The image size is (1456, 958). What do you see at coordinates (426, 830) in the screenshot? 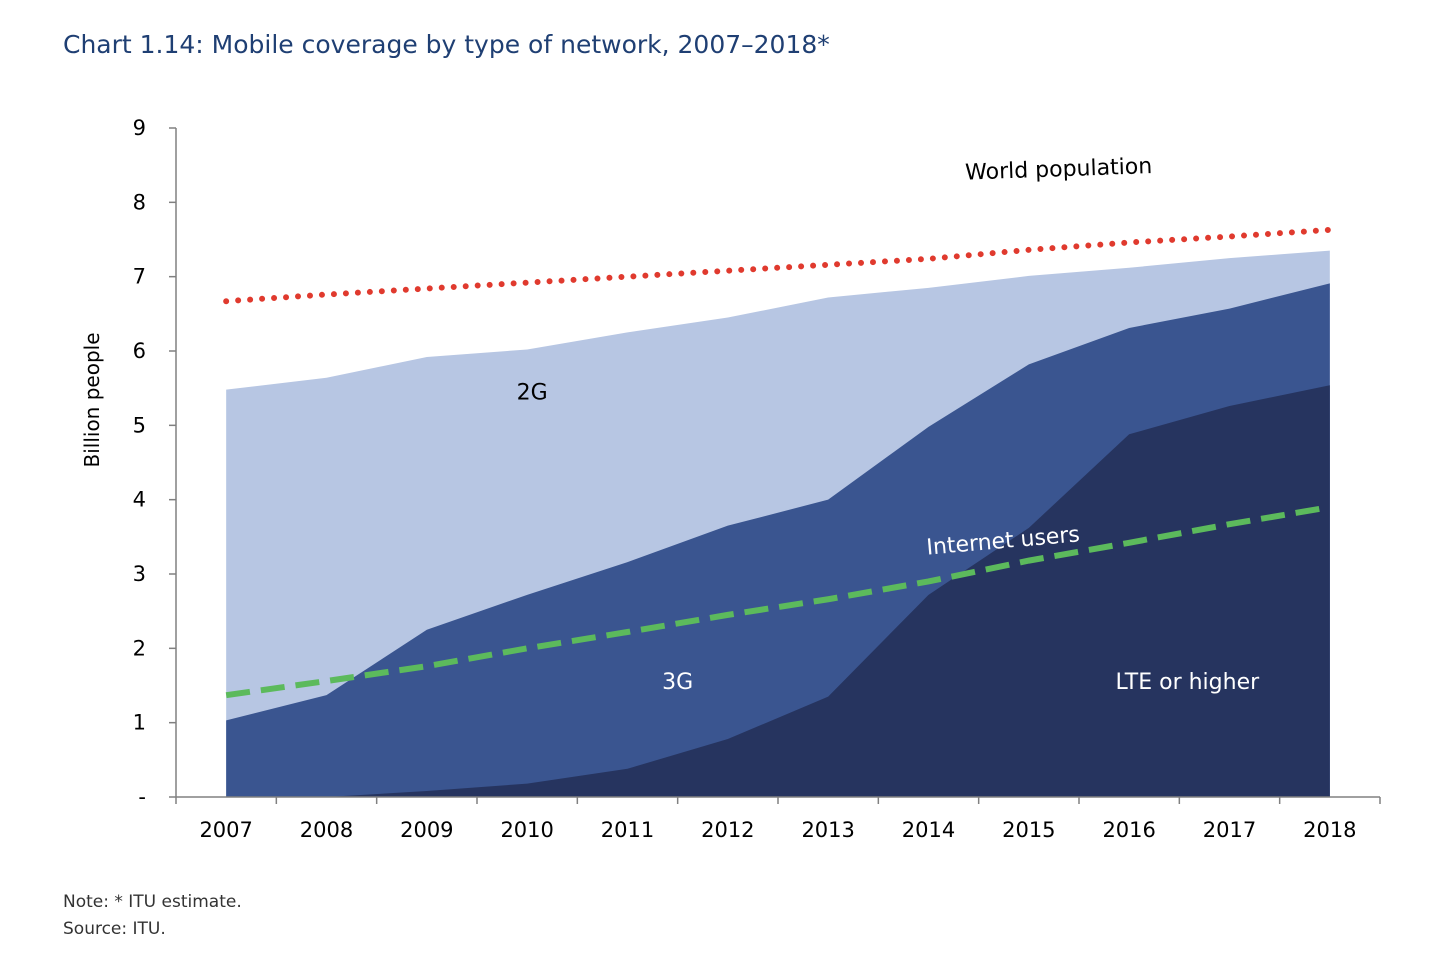
I see `x-tick-label: 2009` at bounding box center [426, 830].